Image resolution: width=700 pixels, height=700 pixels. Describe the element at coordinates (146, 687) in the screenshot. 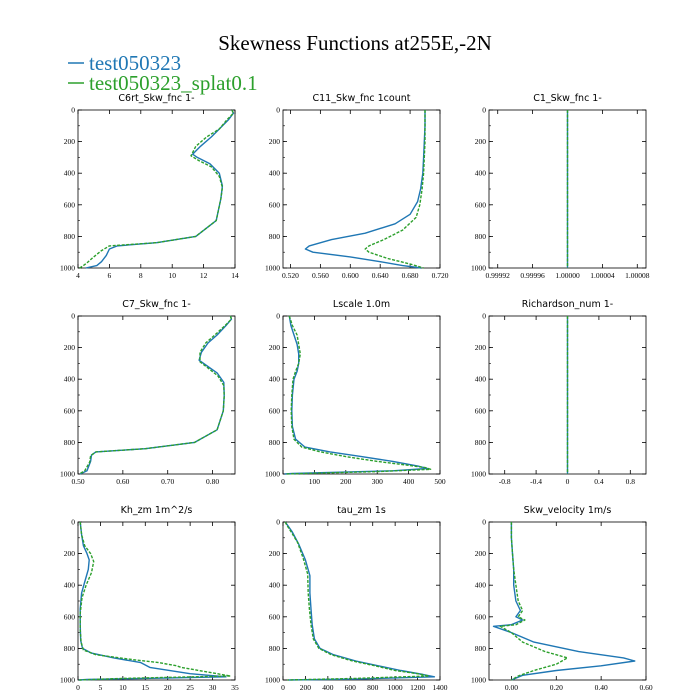

I see `x-tick-label: 15` at that location.